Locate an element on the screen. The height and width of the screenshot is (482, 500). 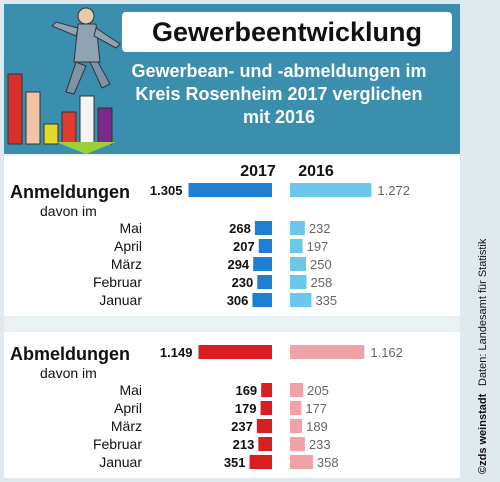
abmeldungen-bar-2017-februar is located at coordinates (265, 444).